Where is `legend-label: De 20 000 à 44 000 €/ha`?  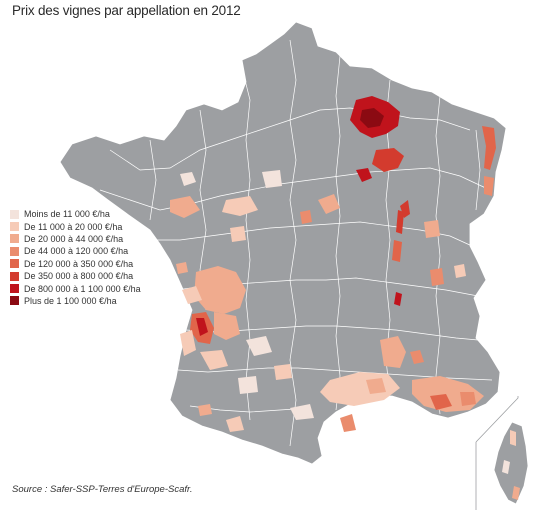 legend-label: De 20 000 à 44 000 €/ha is located at coordinates (74, 238).